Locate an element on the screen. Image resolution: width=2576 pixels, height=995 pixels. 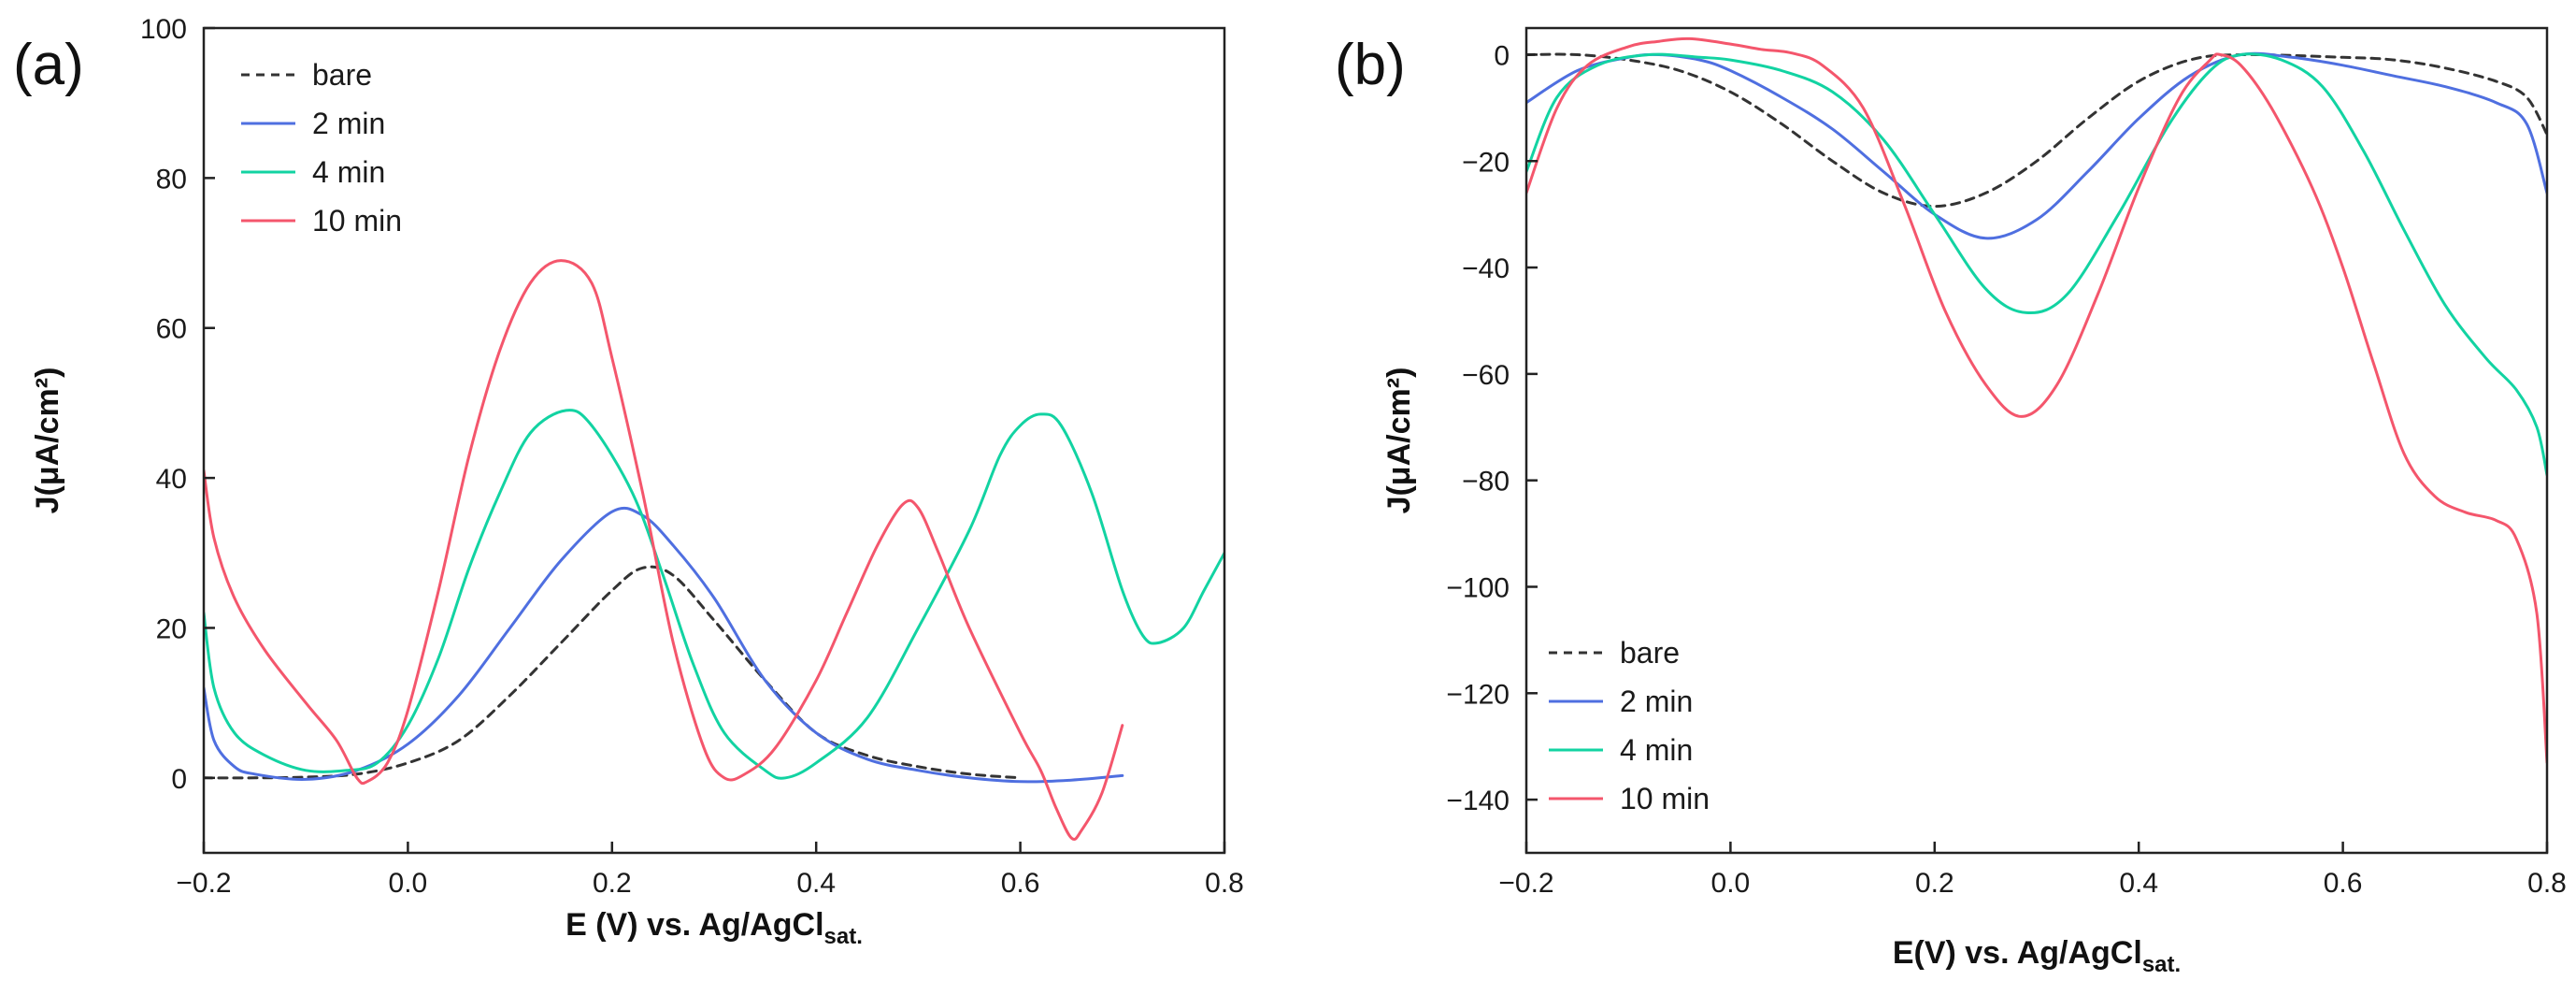
y-tick-label: 40 is located at coordinates (171, 480).